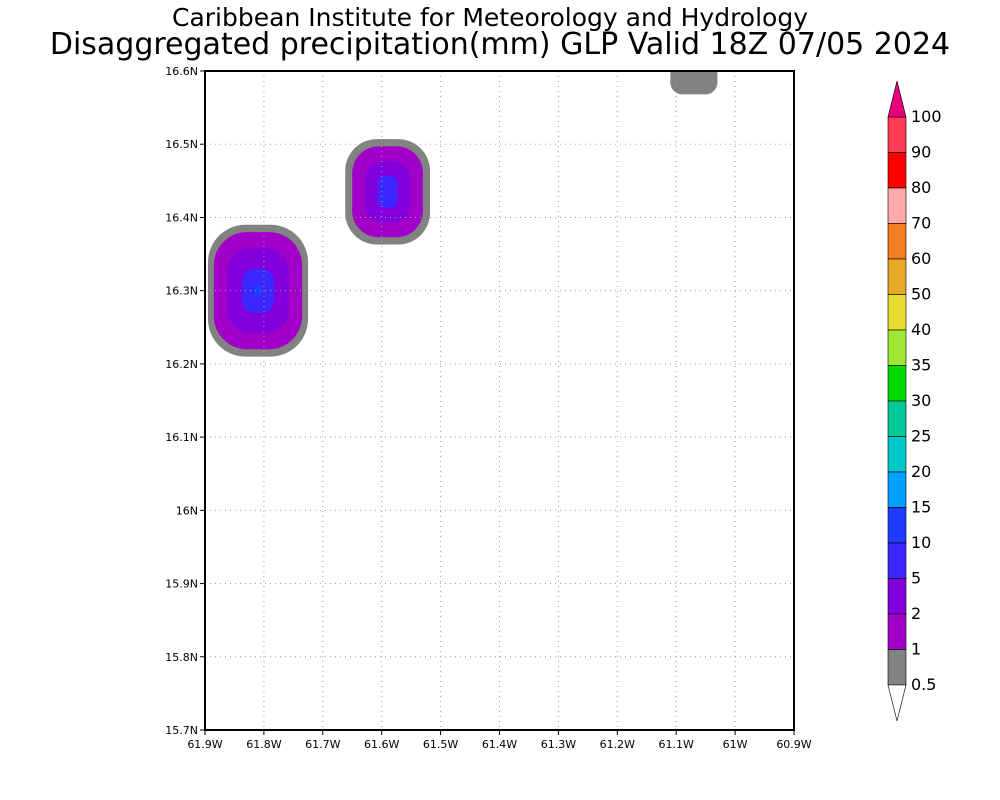 Image resolution: width=1000 pixels, height=800 pixels. Describe the element at coordinates (181, 217) in the screenshot. I see `y-tick-label: 16.4N` at that location.